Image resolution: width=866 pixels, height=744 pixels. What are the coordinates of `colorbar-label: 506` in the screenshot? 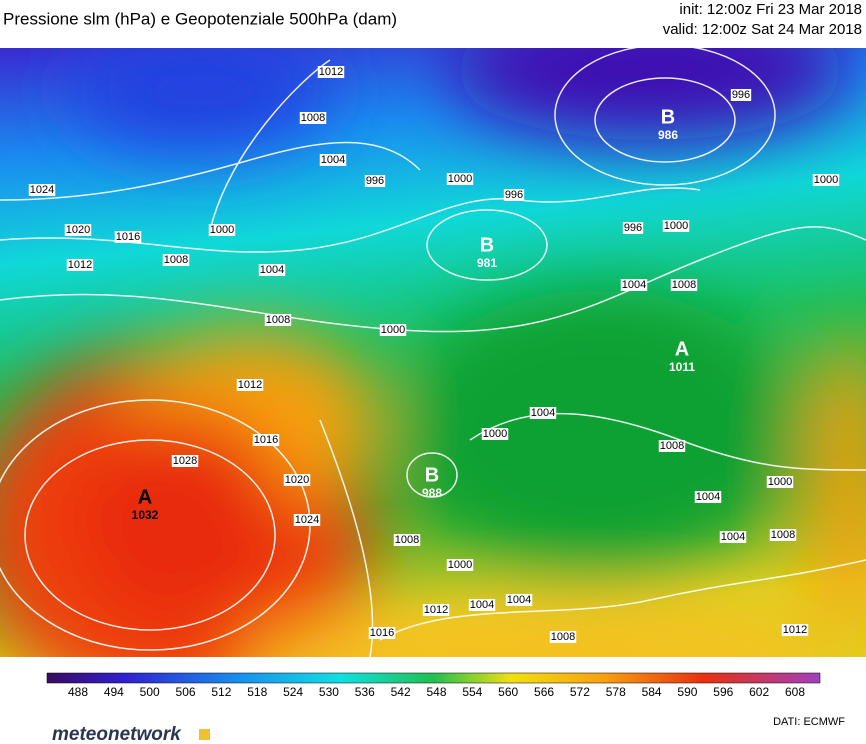 It's located at (186, 692).